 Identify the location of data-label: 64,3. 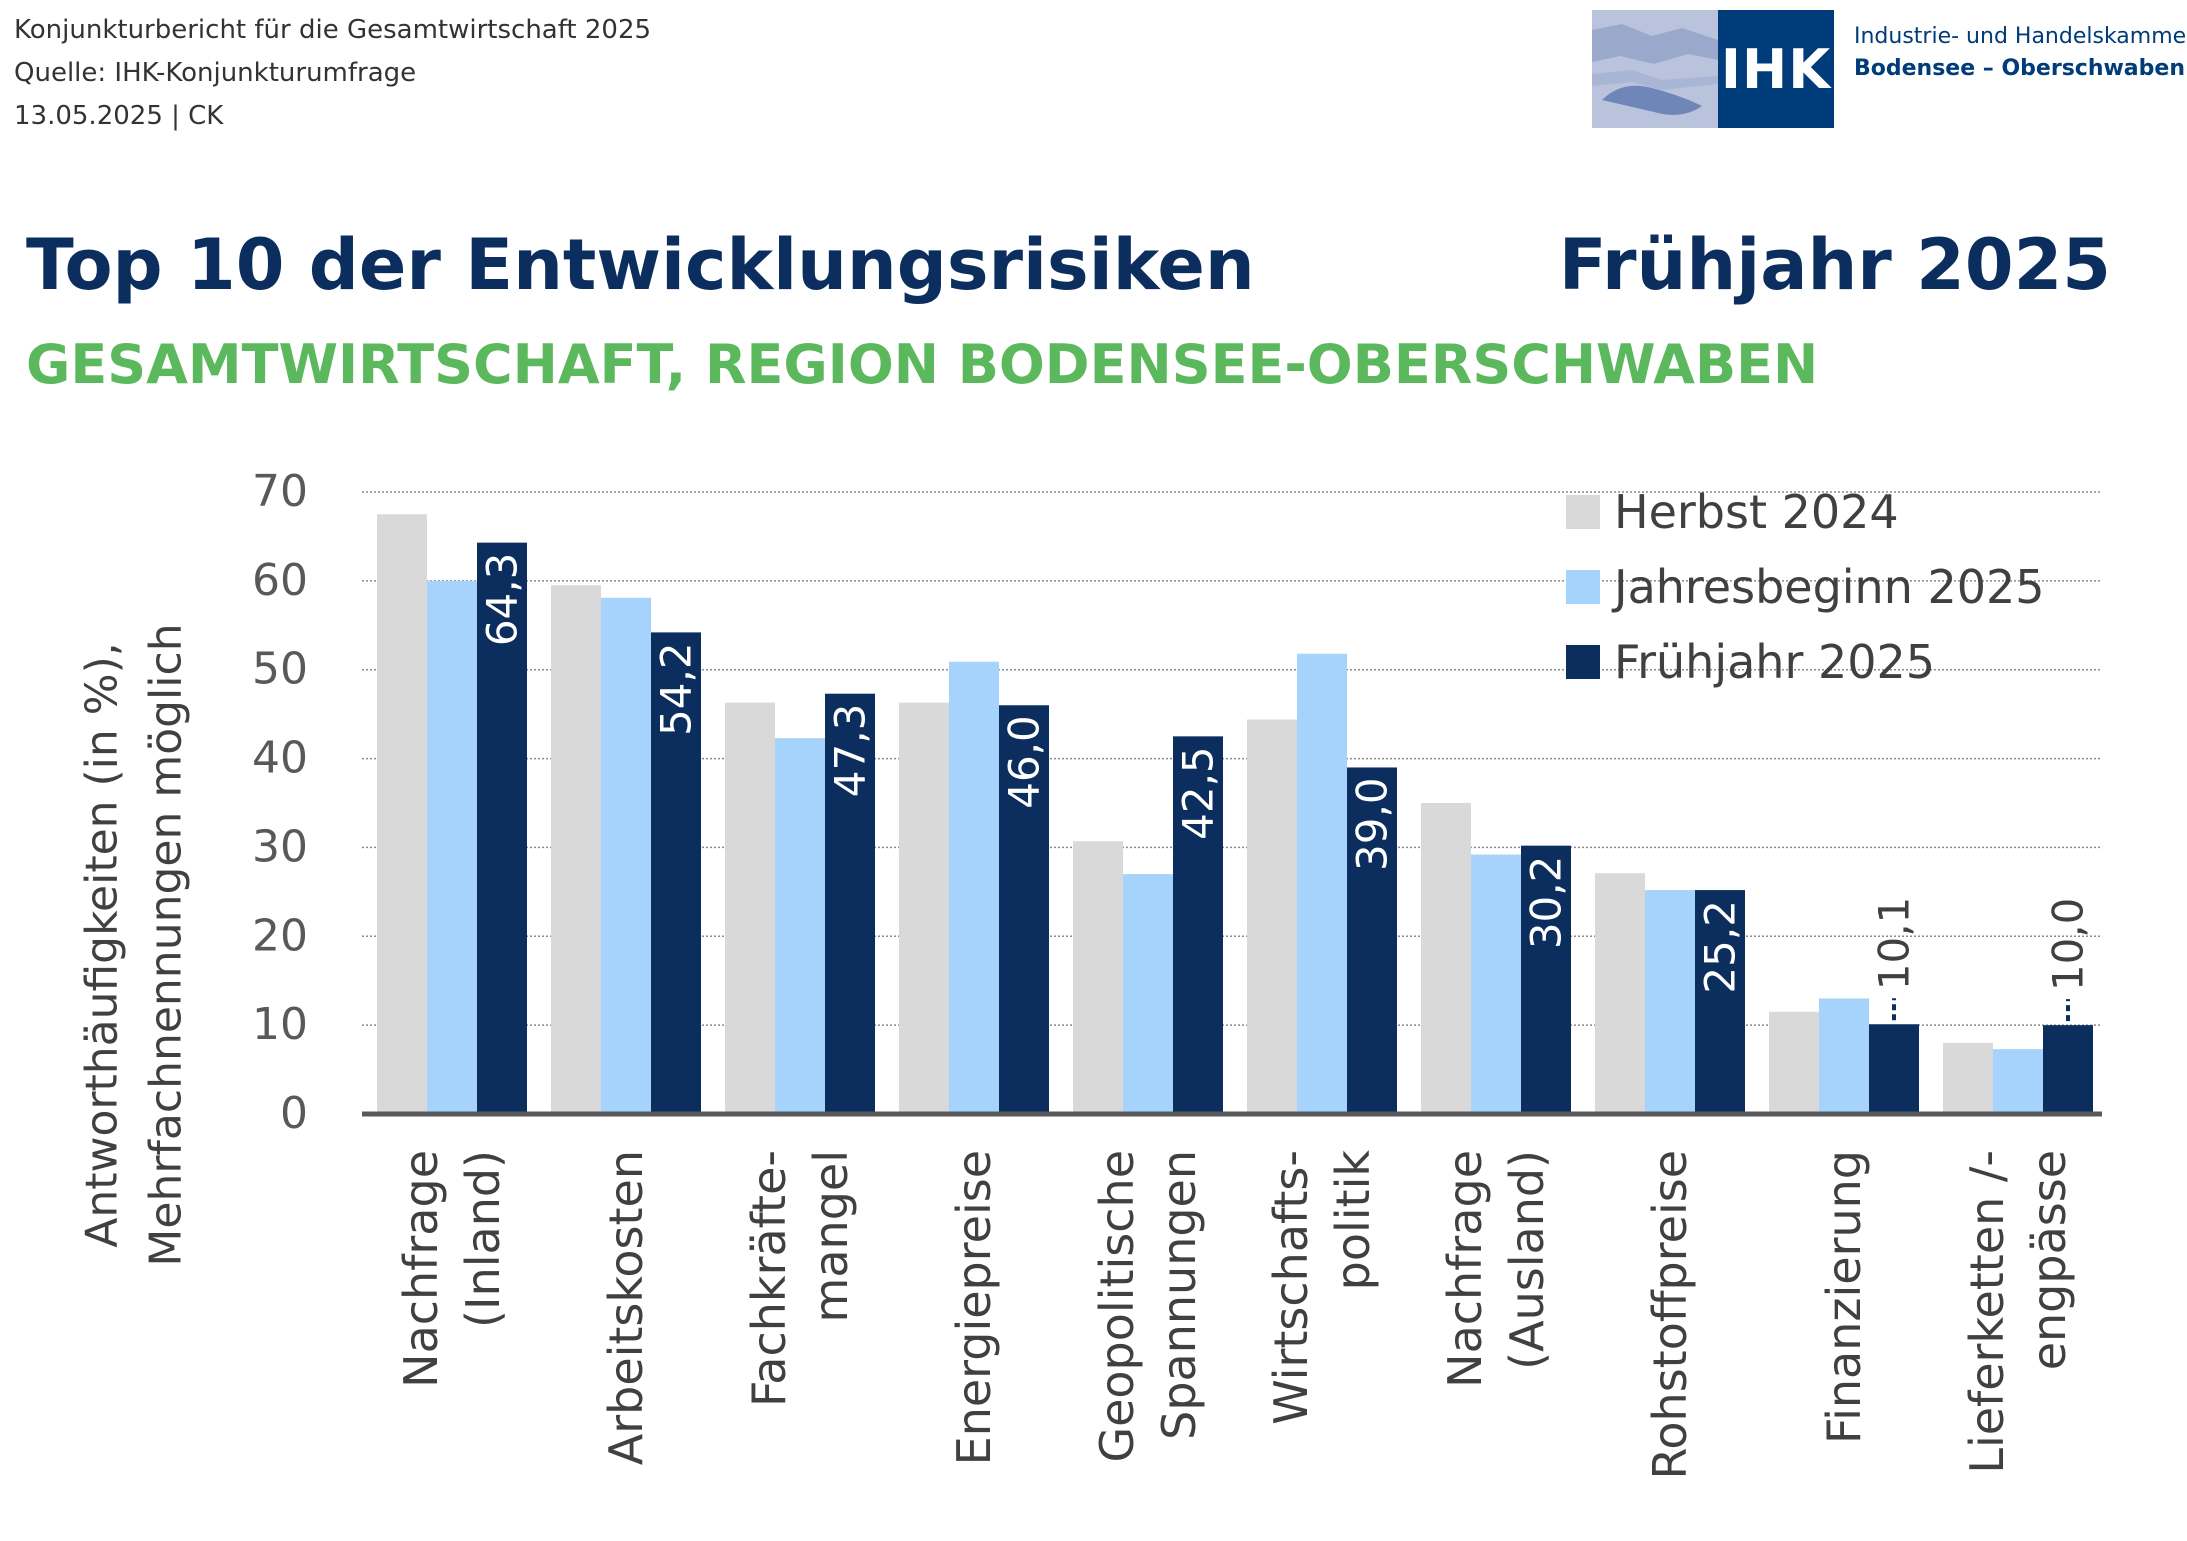
(502, 600).